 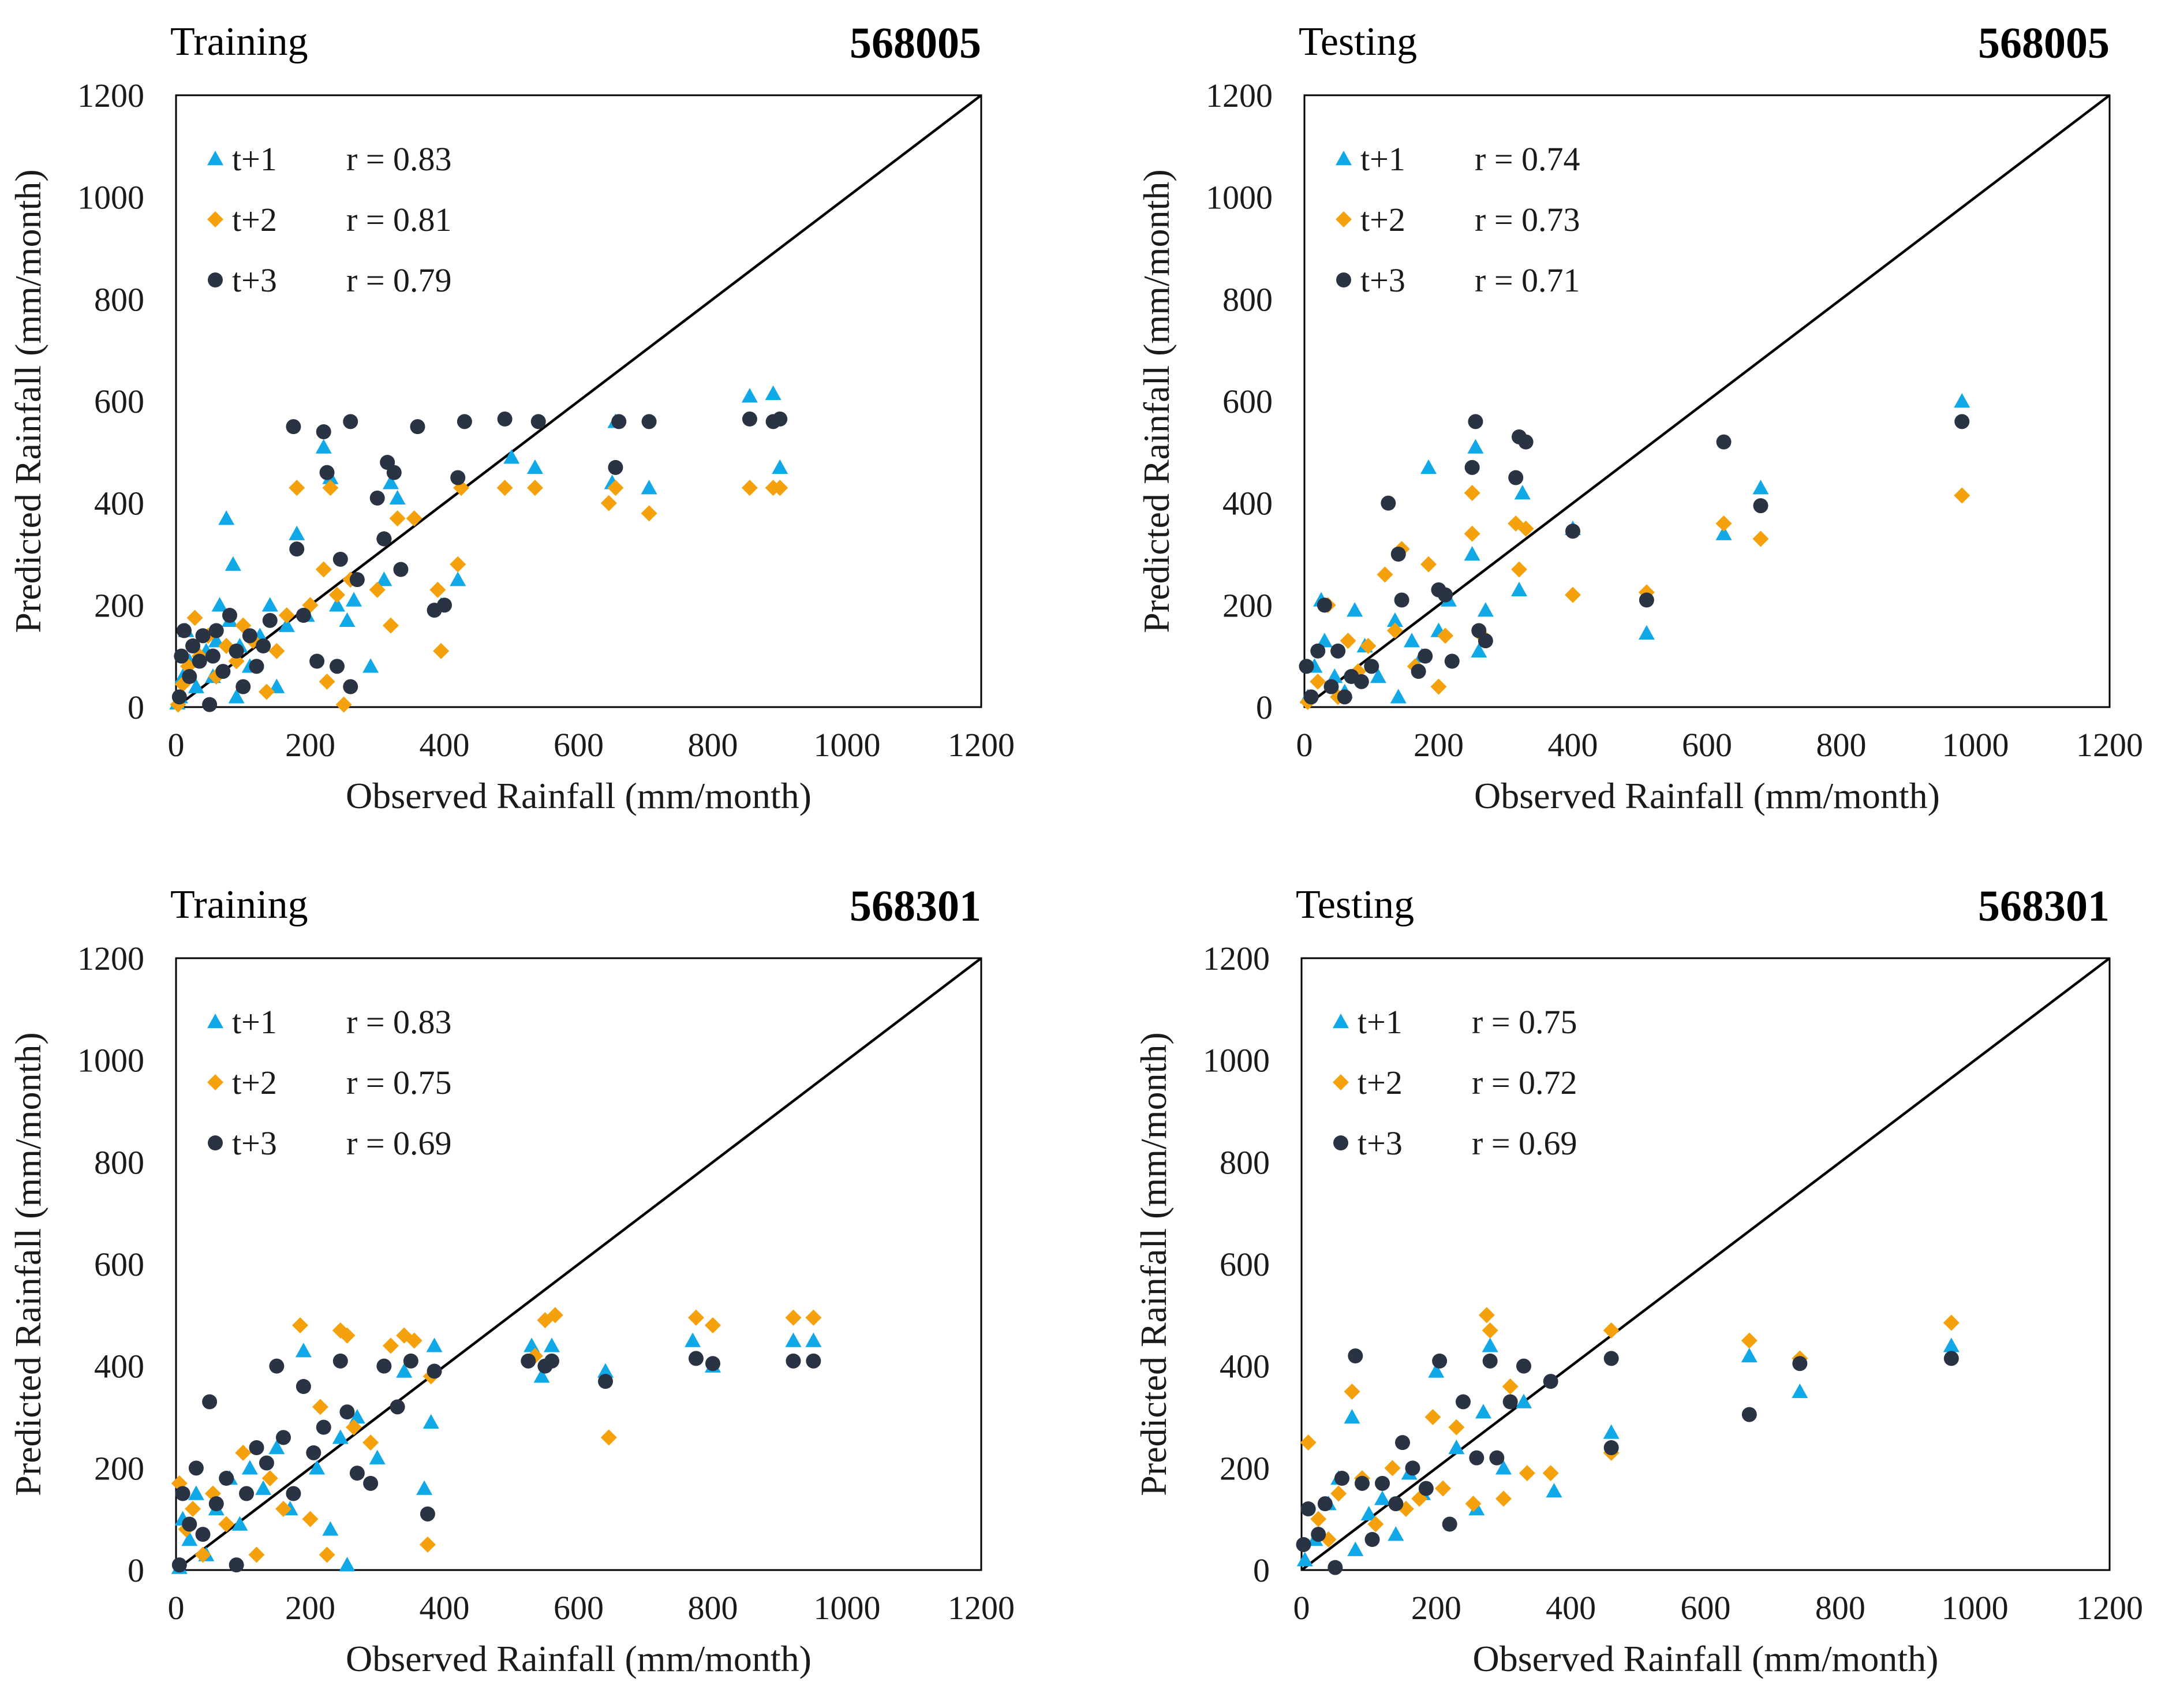 What do you see at coordinates (216, 279) in the screenshot?
I see `legend-marker-circle` at bounding box center [216, 279].